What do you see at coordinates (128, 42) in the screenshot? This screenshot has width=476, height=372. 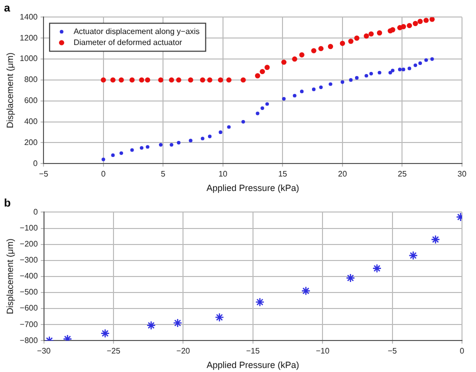 I see `legend-label: Diameter of deformed actuator` at bounding box center [128, 42].